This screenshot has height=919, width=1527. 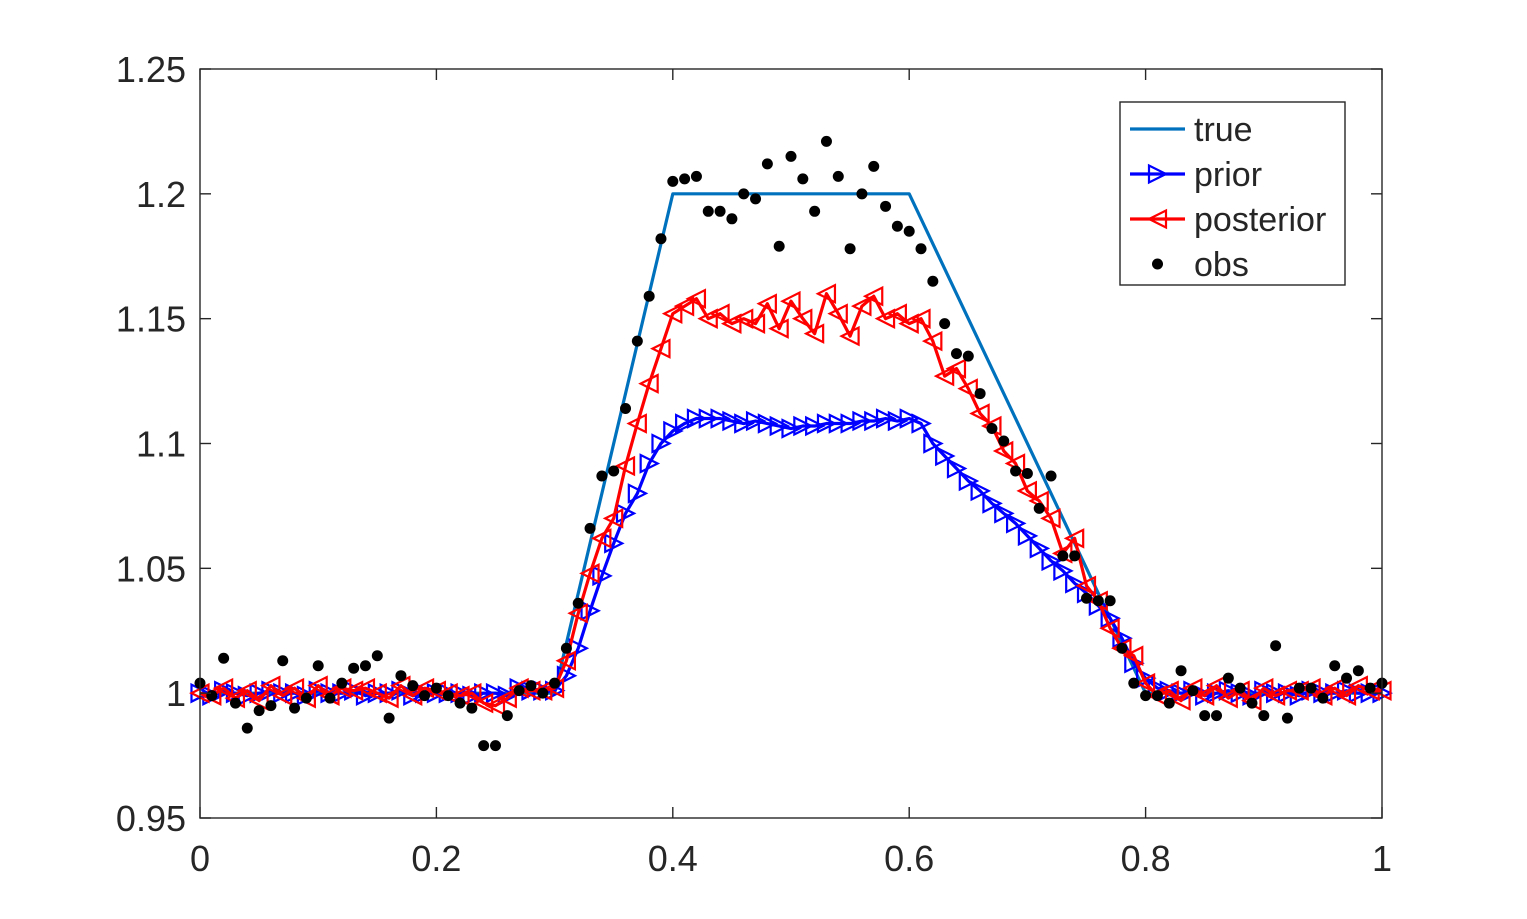 I want to click on legend-label: true, so click(x=1223, y=130).